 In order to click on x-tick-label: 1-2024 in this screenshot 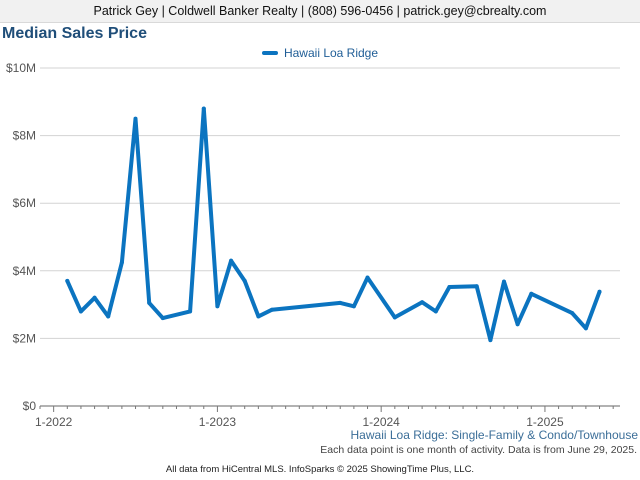, I will do `click(381, 422)`.